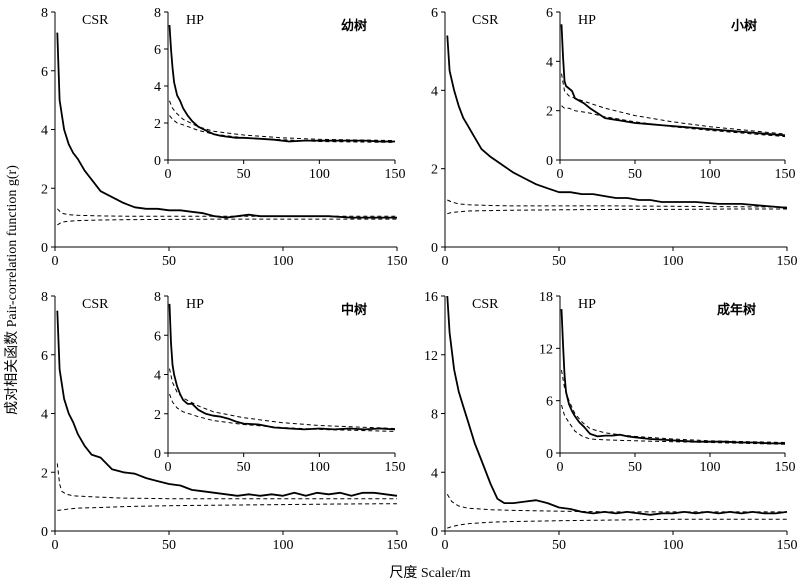 Image resolution: width=800 pixels, height=583 pixels. I want to click on panel-title: 成年树, so click(736, 310).